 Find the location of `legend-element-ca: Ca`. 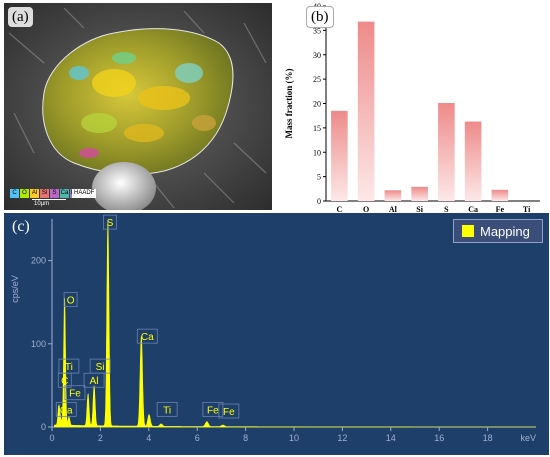

legend-element-ca: Ca is located at coordinates (64, 193).